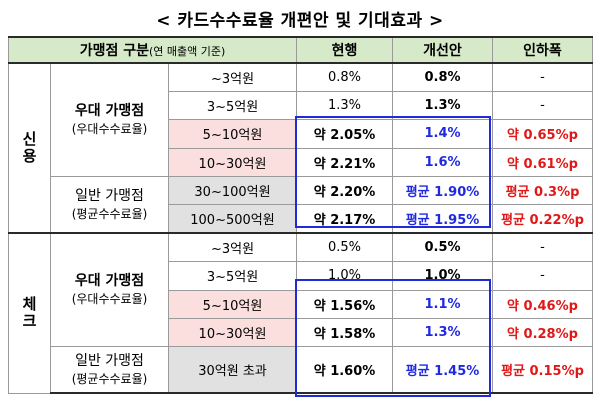  Describe the element at coordinates (114, 51) in the screenshot. I see `header-group-label: 가맹점 구분` at that location.